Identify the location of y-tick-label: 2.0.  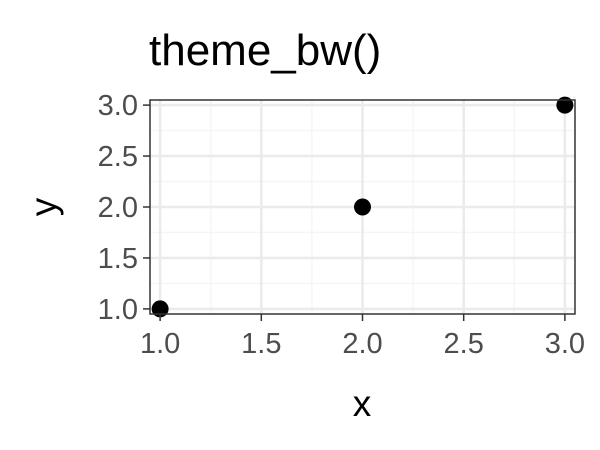
(118, 208).